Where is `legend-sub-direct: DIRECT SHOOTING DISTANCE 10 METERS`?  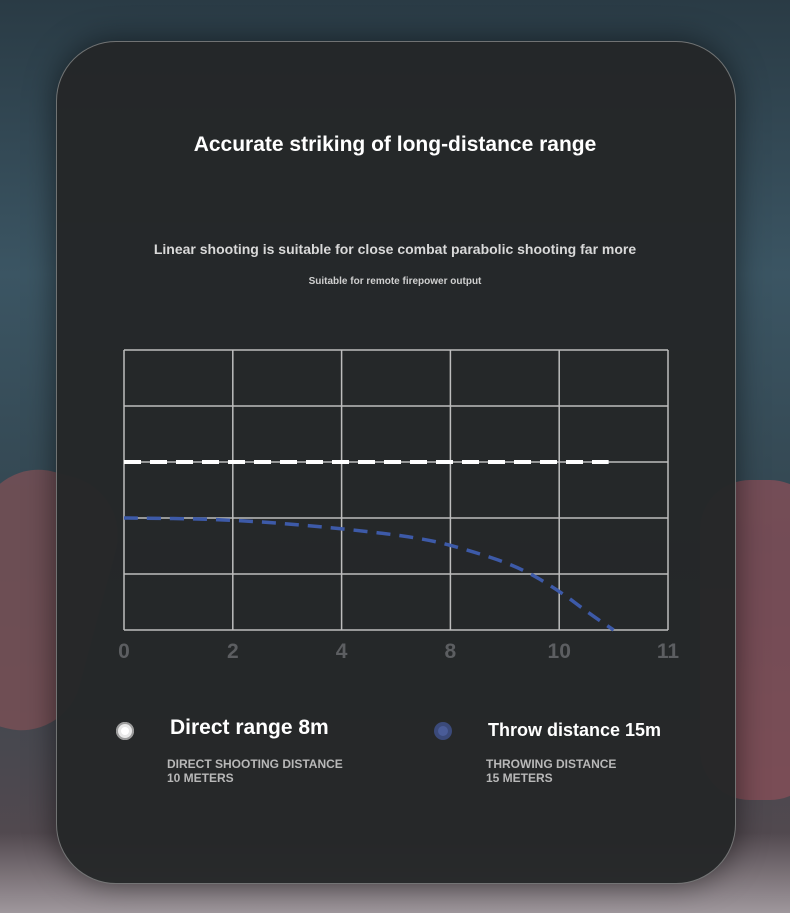
legend-sub-direct: DIRECT SHOOTING DISTANCE 10 METERS is located at coordinates (277, 771).